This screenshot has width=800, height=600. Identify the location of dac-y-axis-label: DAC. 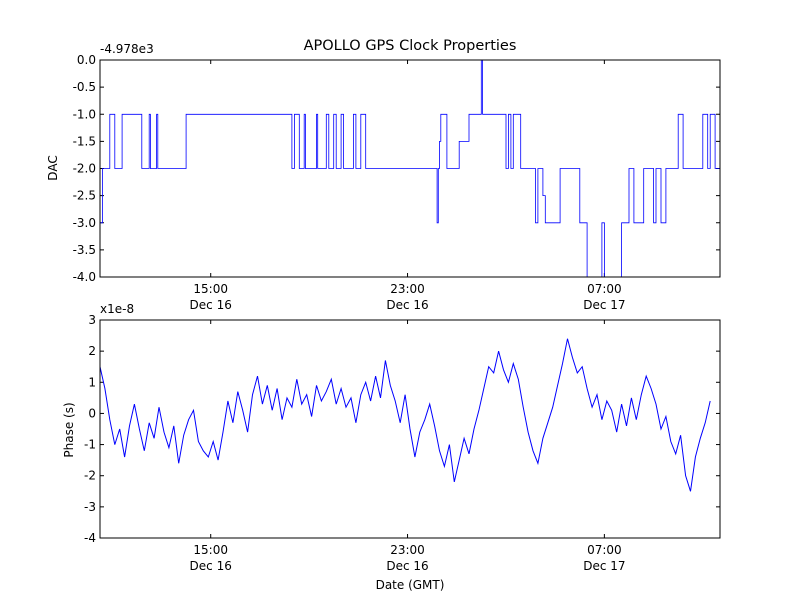
(53, 167).